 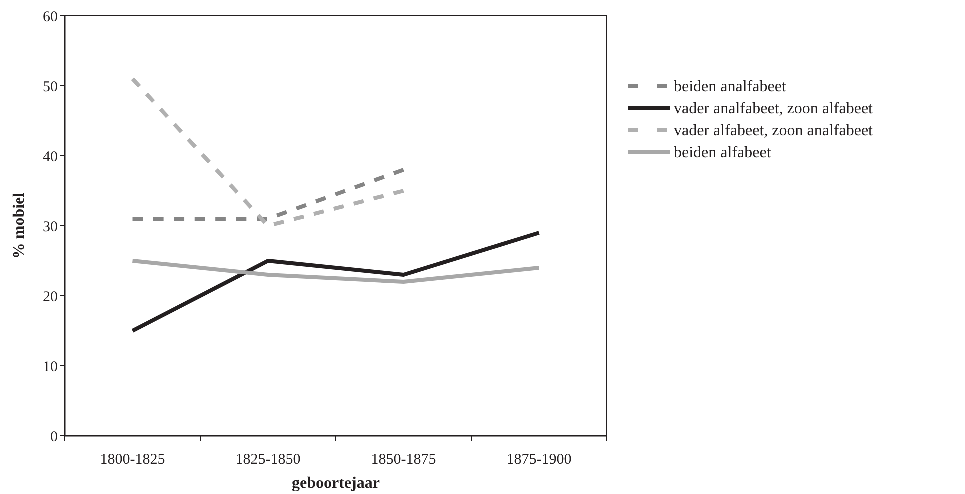 What do you see at coordinates (50, 367) in the screenshot?
I see `y-tick-label: 10` at bounding box center [50, 367].